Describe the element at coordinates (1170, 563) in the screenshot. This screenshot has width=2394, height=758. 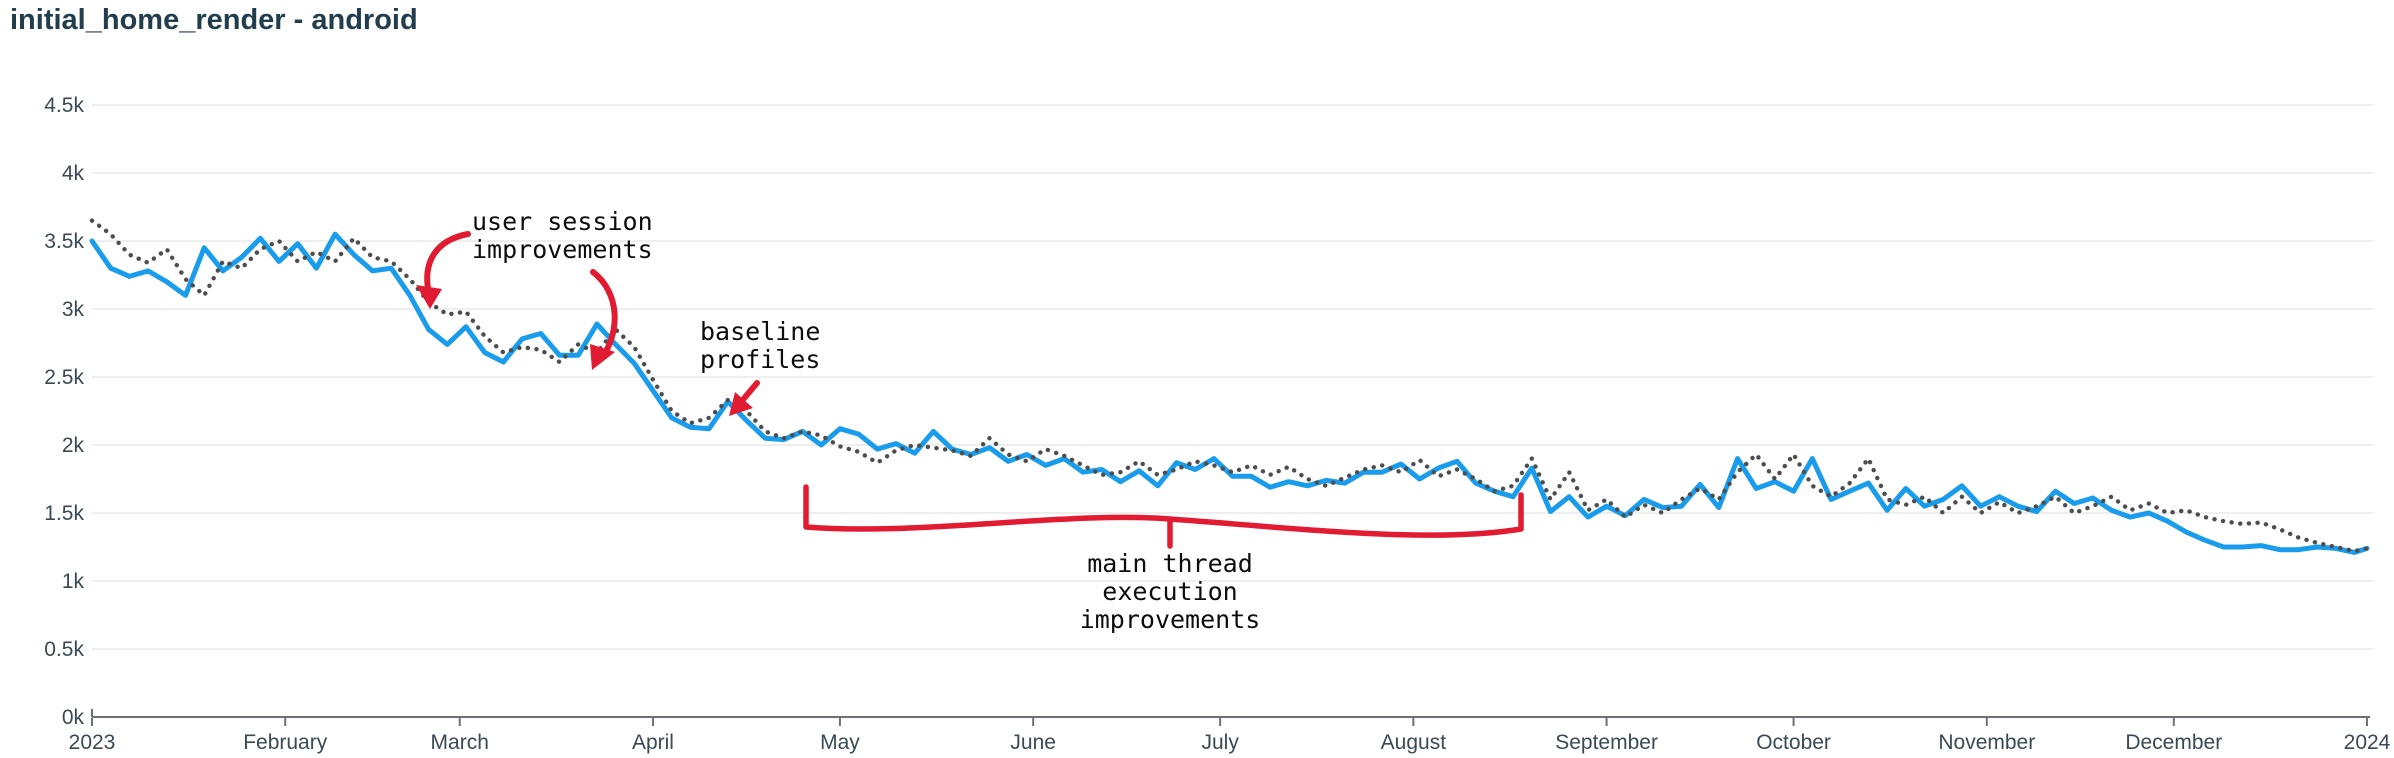
I see `annotation-main-thread-line1: main thread` at that location.